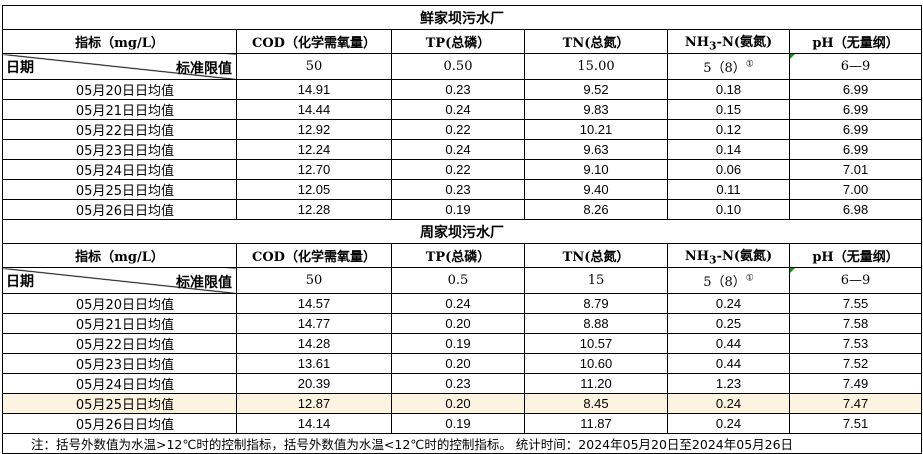  Describe the element at coordinates (596, 323) in the screenshot. I see `cell-tn: 8.88` at that location.